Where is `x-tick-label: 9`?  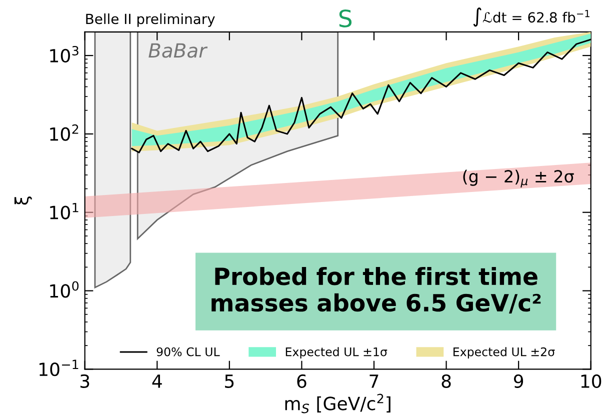
x-tick-label: 9 is located at coordinates (519, 381).